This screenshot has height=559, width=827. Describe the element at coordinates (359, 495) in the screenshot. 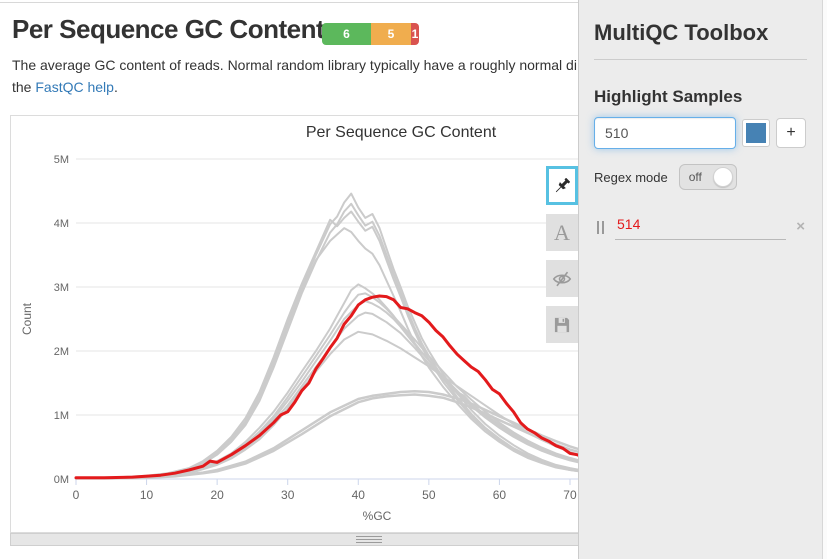

I see `svg-text: 40` at that location.